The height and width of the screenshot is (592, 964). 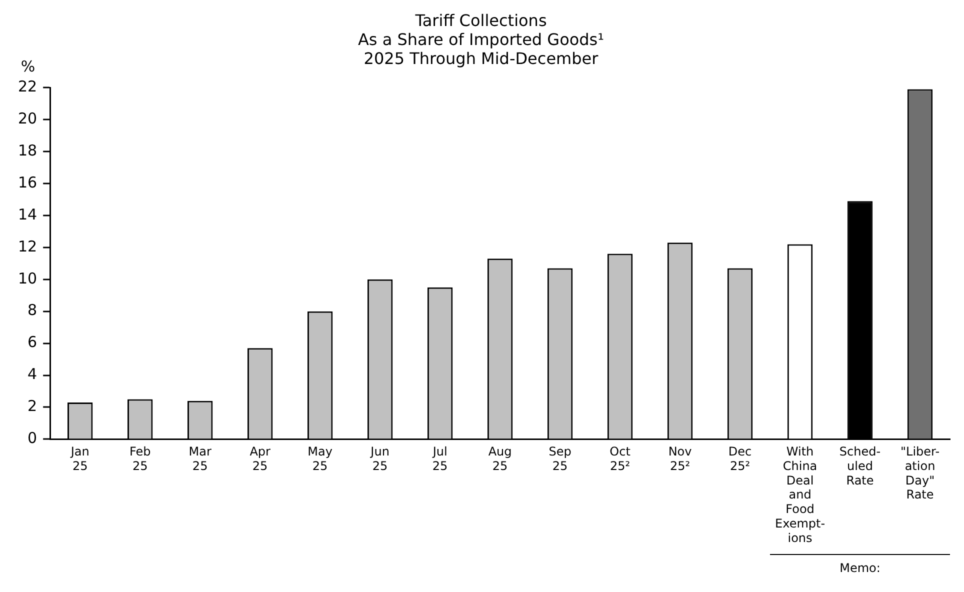 What do you see at coordinates (620, 458) in the screenshot?
I see `x-tick-label: Oct 25²` at bounding box center [620, 458].